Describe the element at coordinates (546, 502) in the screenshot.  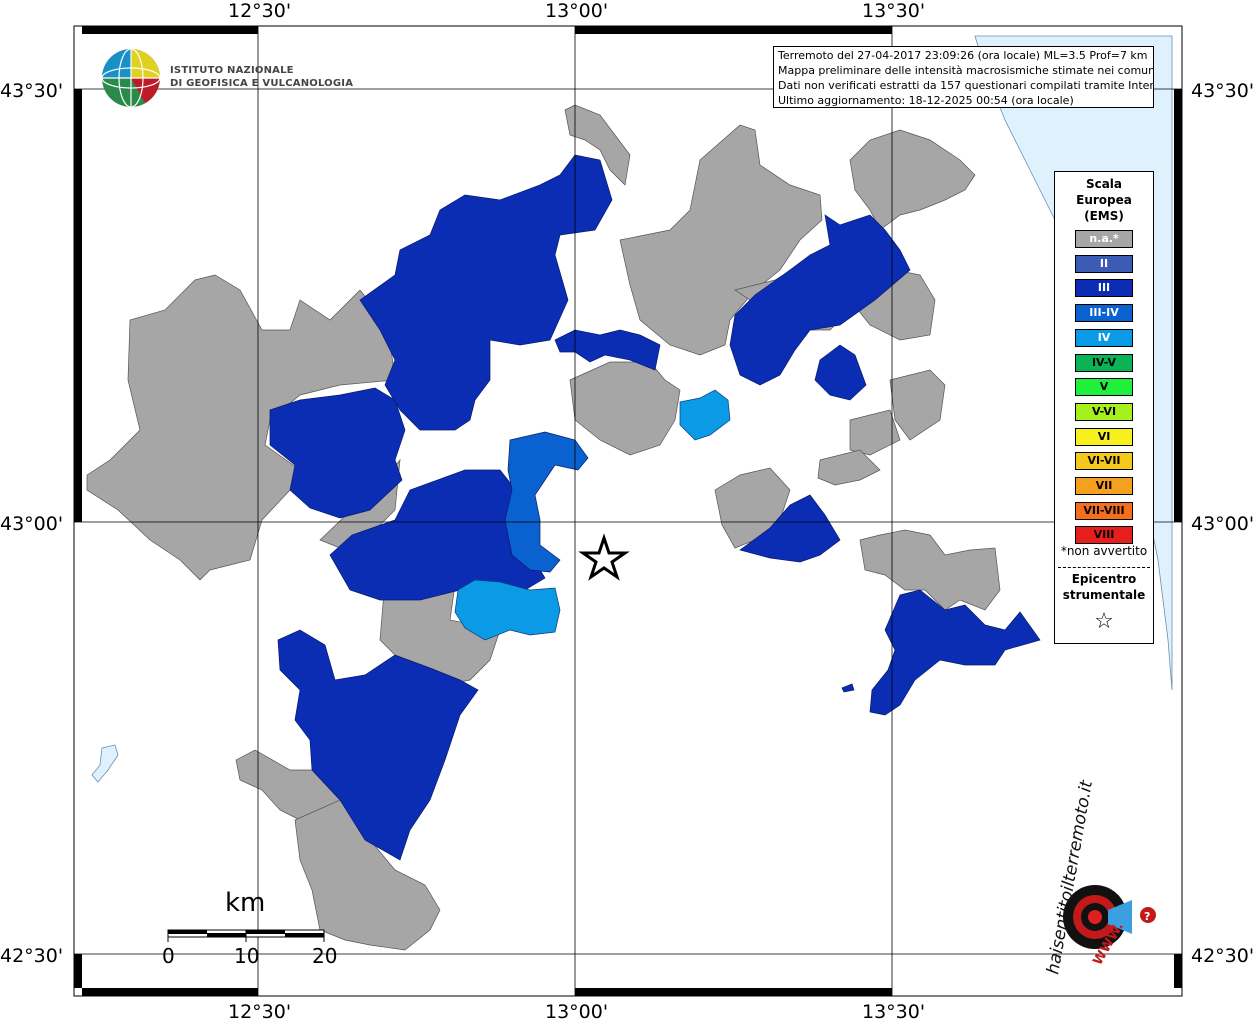
I see `municipalities-iii-iv` at that location.